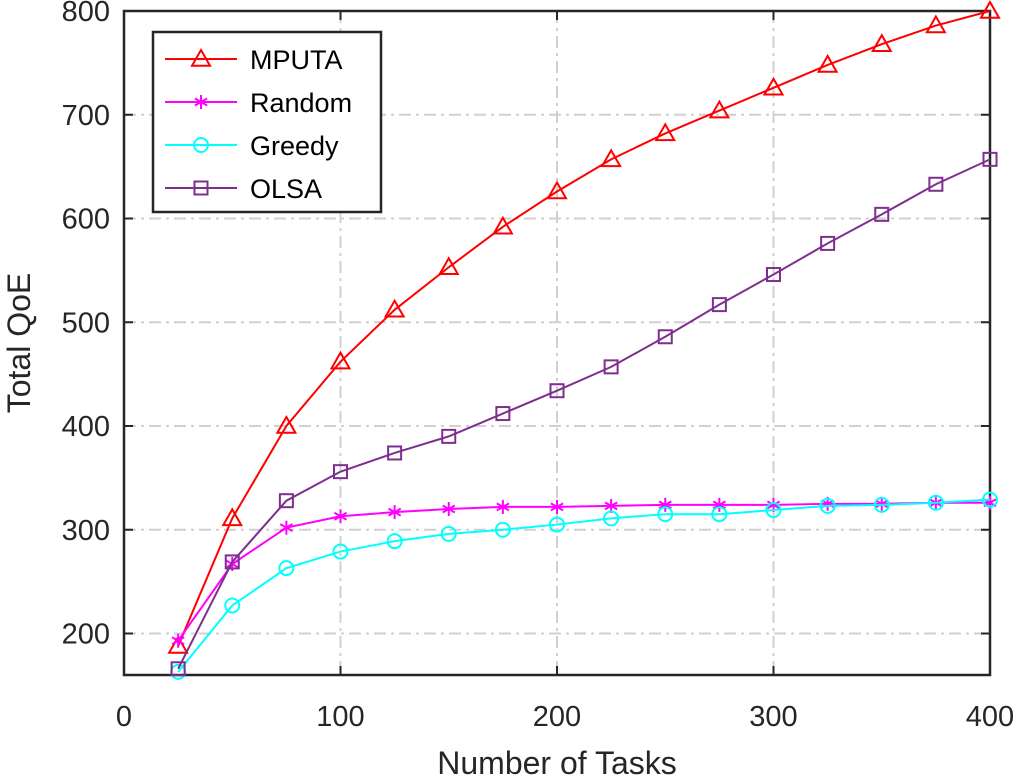 The height and width of the screenshot is (781, 1021). What do you see at coordinates (340, 717) in the screenshot?
I see `x-tick-label: 100` at bounding box center [340, 717].